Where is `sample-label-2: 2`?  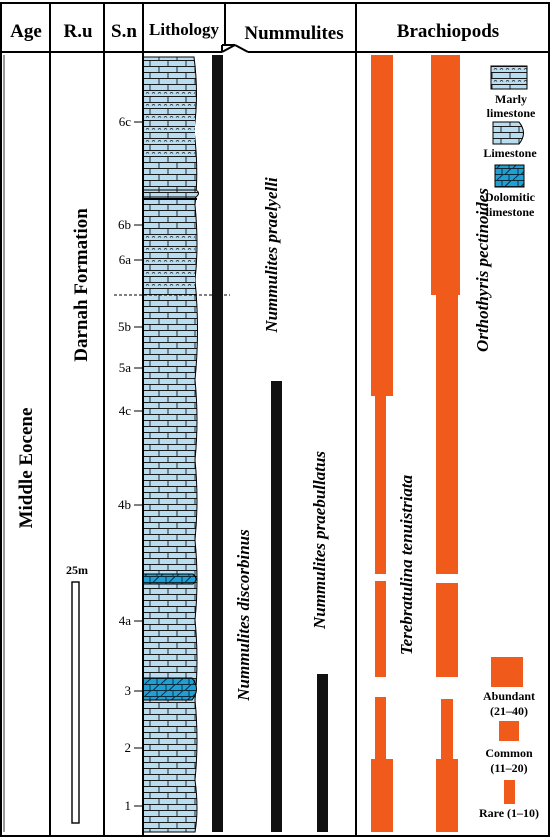
sample-label-2: 2 is located at coordinates (128, 747).